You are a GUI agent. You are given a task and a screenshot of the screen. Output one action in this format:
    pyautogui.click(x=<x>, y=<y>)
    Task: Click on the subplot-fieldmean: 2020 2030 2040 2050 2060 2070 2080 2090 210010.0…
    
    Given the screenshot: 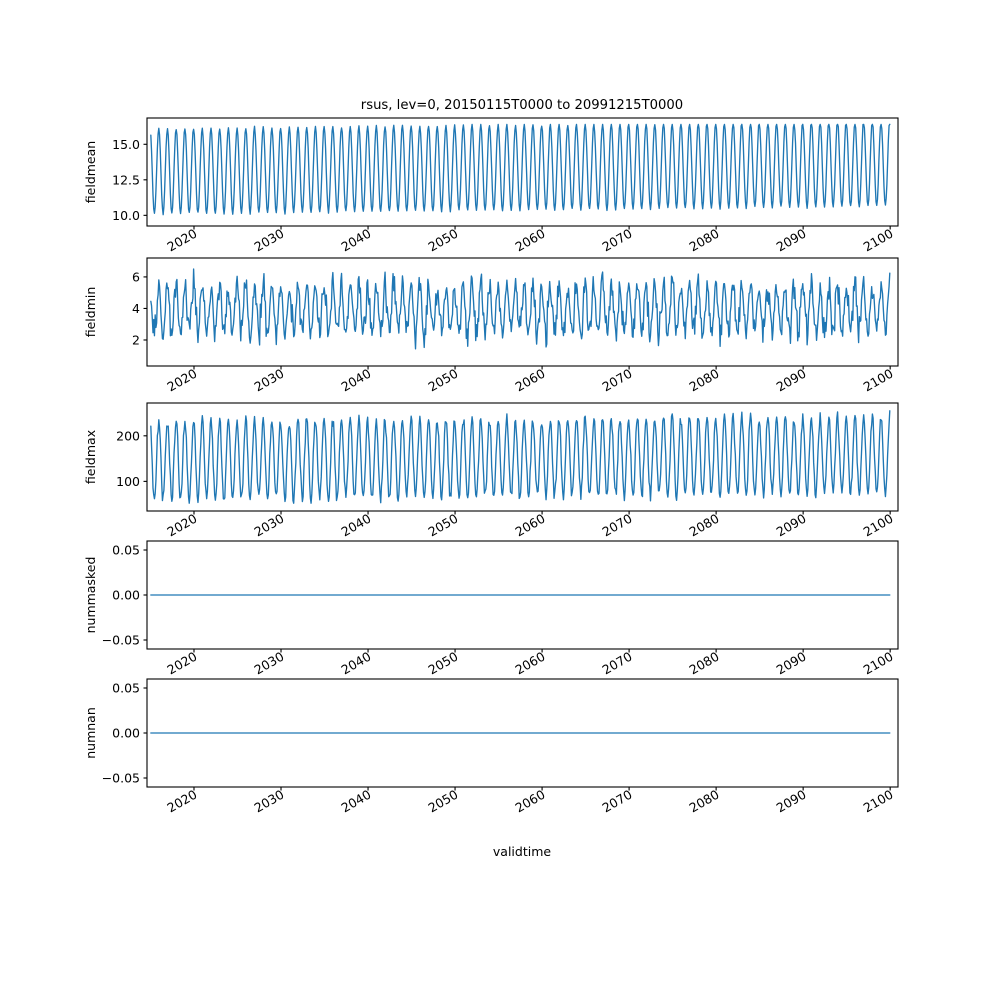 What is the action you would take?
    pyautogui.click(x=491, y=186)
    